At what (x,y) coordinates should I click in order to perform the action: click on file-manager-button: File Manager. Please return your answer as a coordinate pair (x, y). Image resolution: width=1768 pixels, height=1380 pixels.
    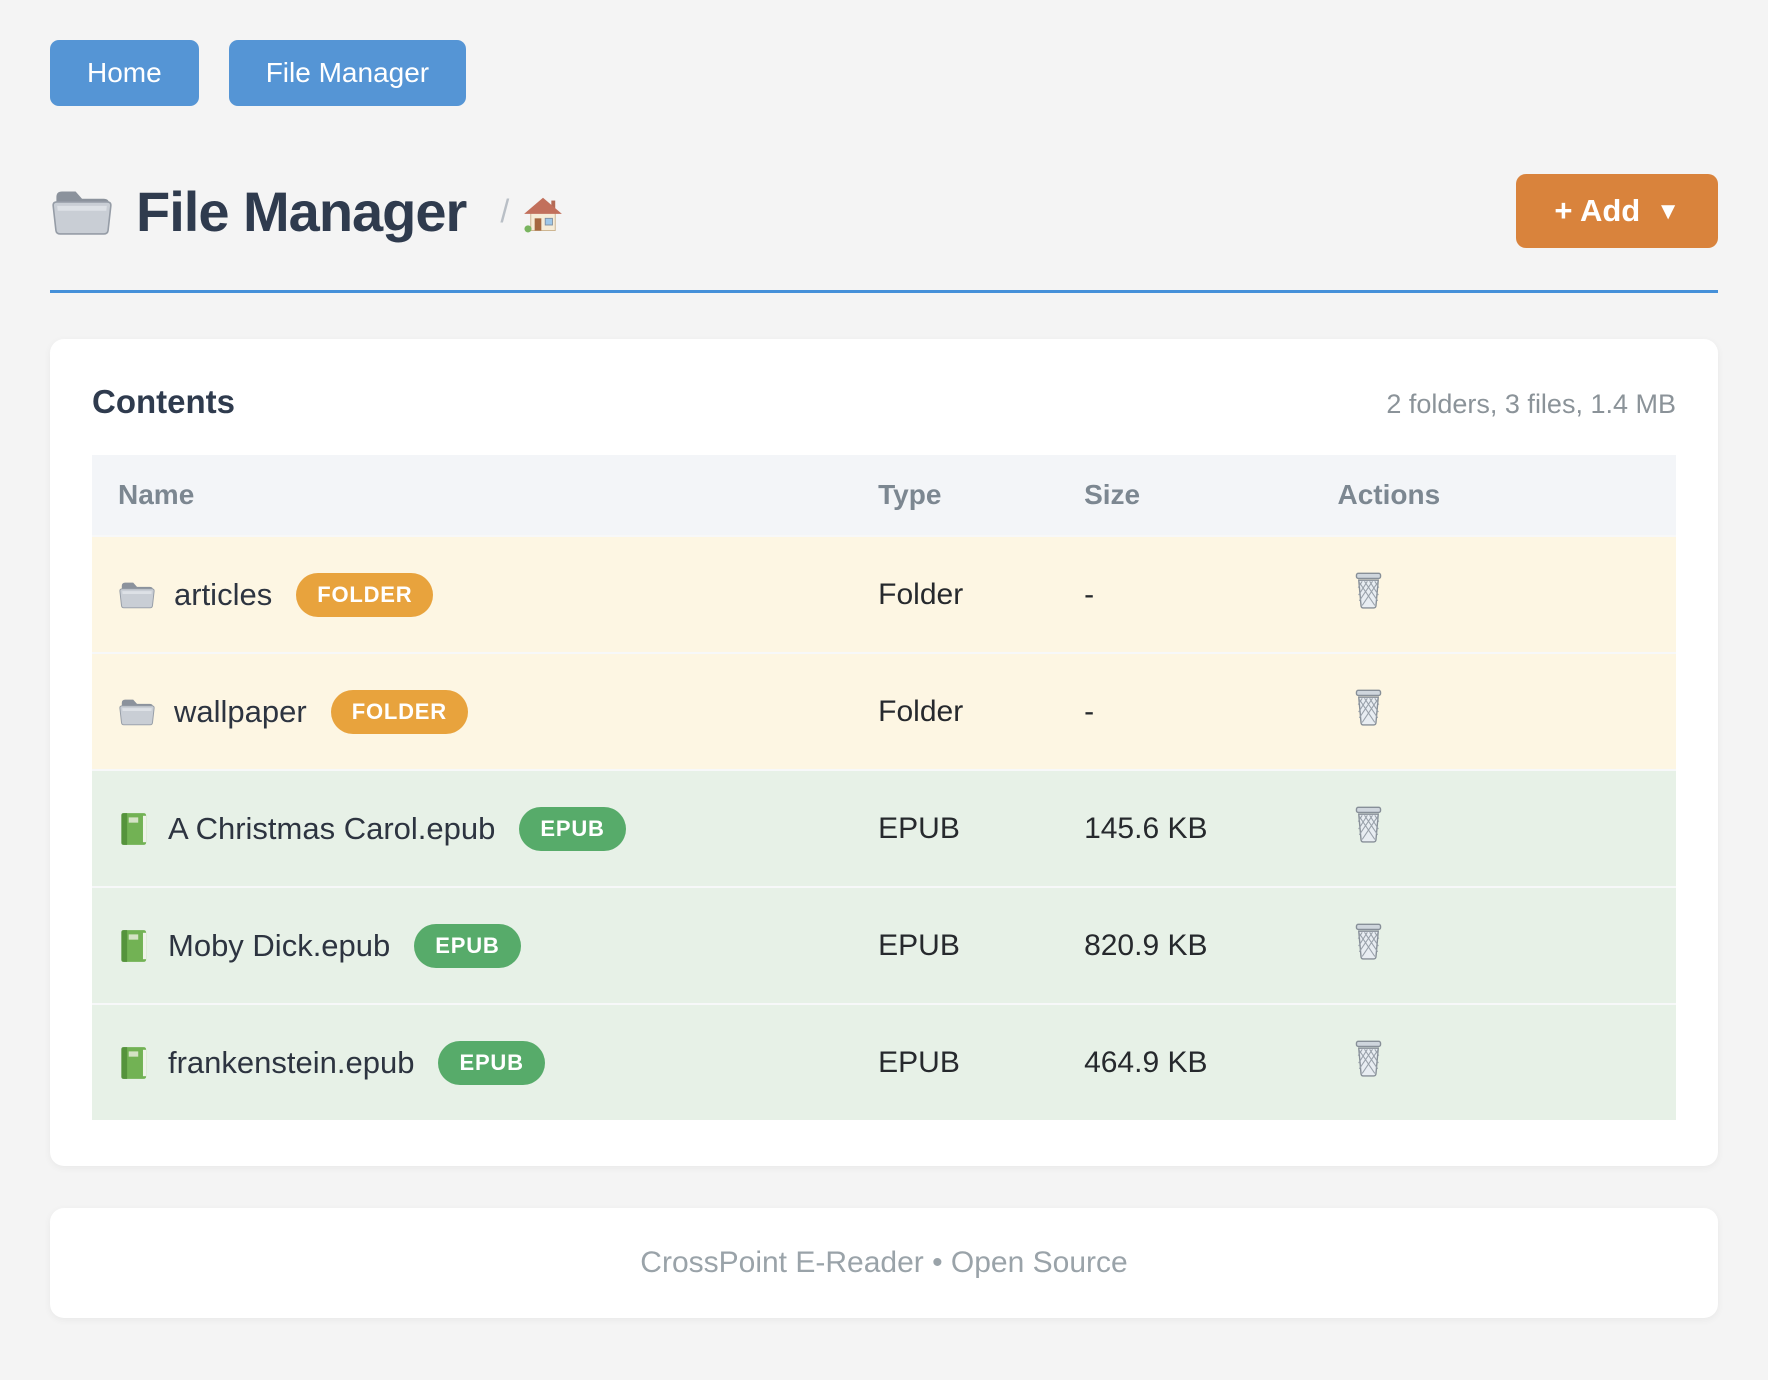
    Looking at the image, I should click on (347, 73).